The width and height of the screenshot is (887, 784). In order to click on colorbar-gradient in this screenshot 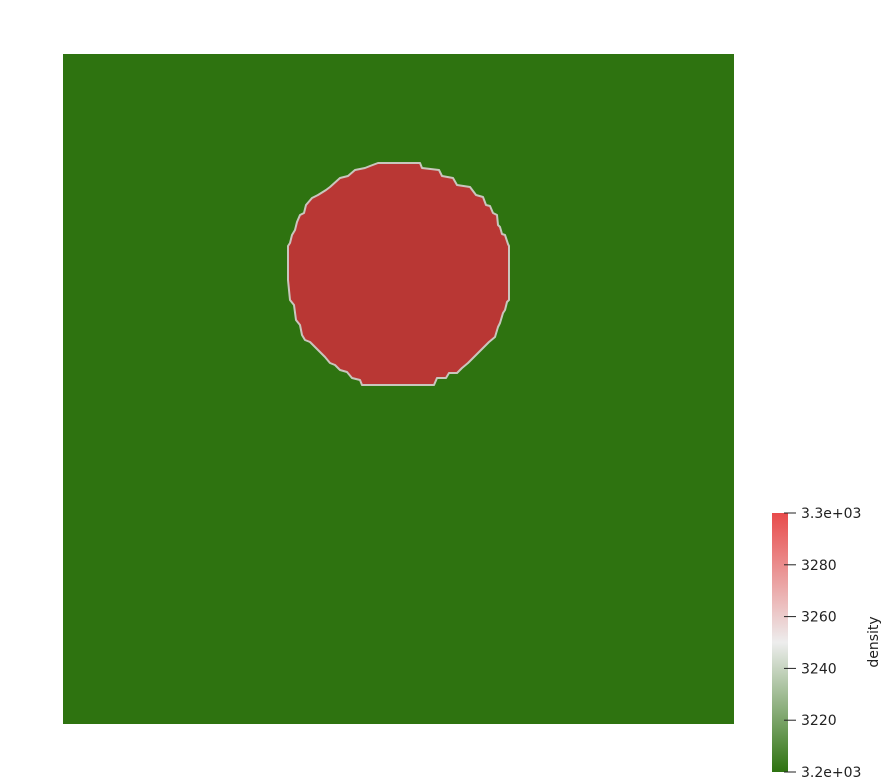, I will do `click(780, 642)`.